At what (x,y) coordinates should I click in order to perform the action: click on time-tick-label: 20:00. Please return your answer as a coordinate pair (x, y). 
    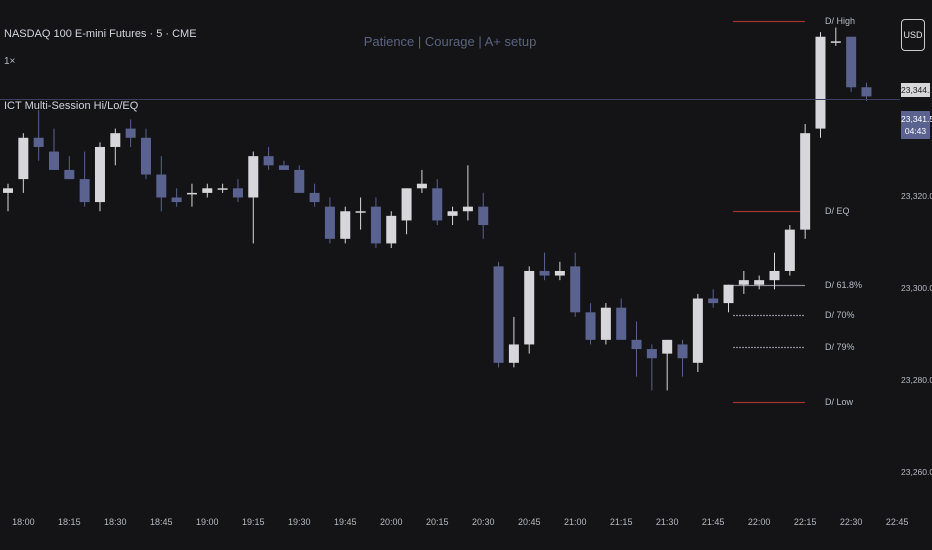
    Looking at the image, I should click on (391, 522).